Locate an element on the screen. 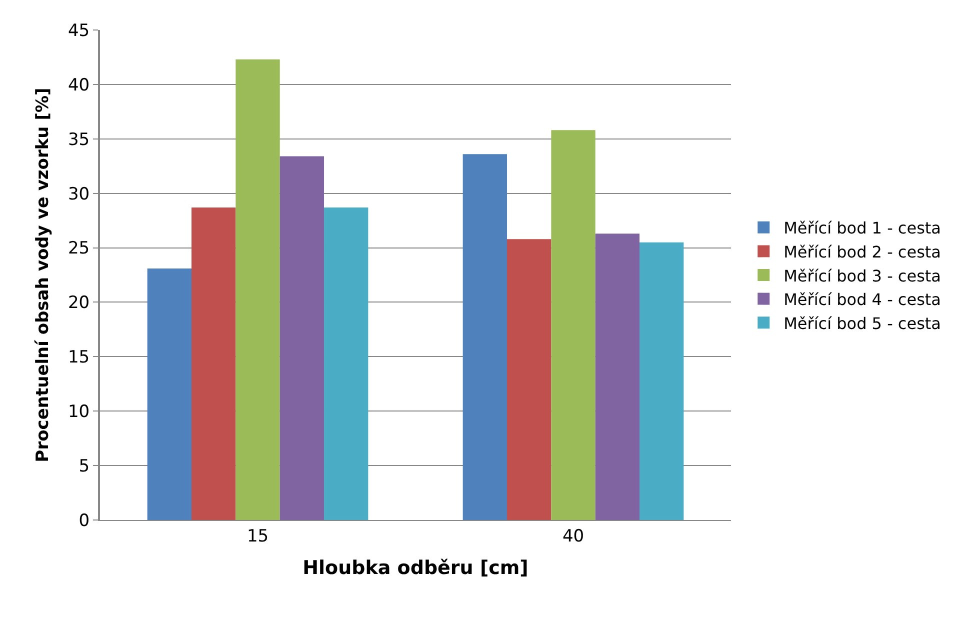  y-axis-title: Procentuelní obsah vody ve vzorku [%] is located at coordinates (43, 275).